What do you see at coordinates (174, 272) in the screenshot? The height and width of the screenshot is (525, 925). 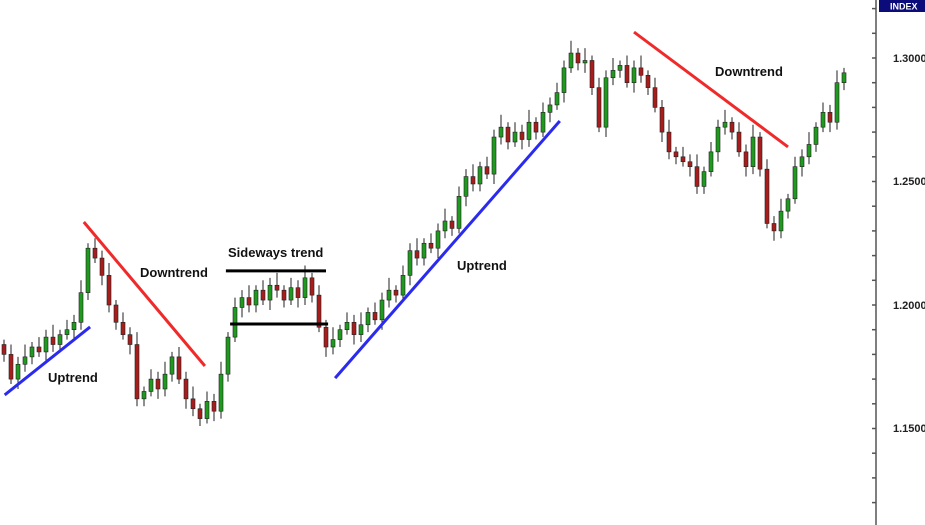 I see `label-downtrend-1: Downtrend` at bounding box center [174, 272].